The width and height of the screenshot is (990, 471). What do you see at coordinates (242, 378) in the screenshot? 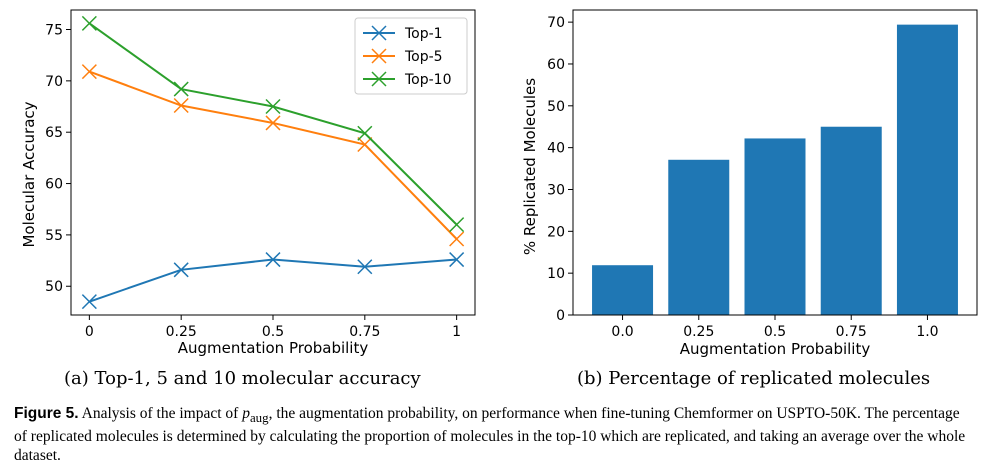
I see `subcaption-a: (a) Top-1, 5 and 10 molecular accuracy` at bounding box center [242, 378].